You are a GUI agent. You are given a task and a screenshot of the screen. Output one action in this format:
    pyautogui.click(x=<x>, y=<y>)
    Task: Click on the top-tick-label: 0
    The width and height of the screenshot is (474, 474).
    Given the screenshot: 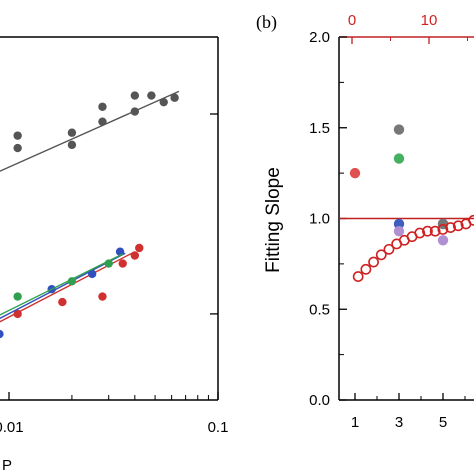 What is the action you would take?
    pyautogui.click(x=352, y=20)
    